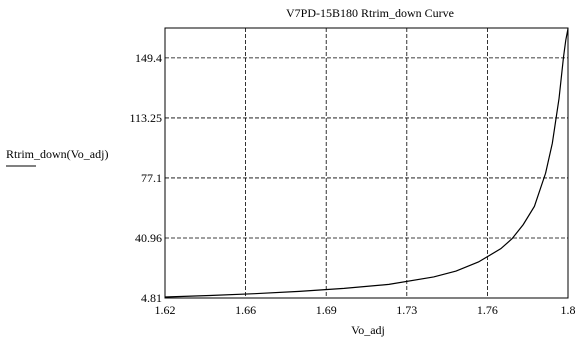 This screenshot has width=576, height=341. What do you see at coordinates (151, 178) in the screenshot?
I see `y-tick-label: 77.1` at bounding box center [151, 178].